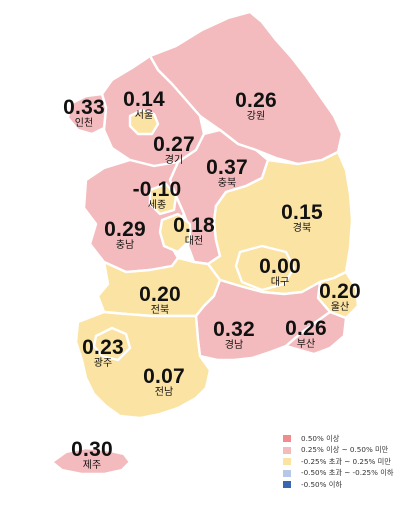 The height and width of the screenshot is (515, 417). What do you see at coordinates (103, 363) in the screenshot?
I see `name-gwangju: 광주` at bounding box center [103, 363].